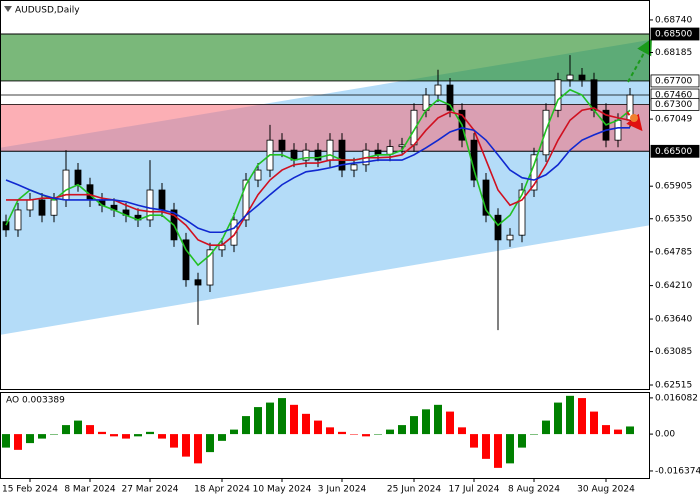 Image resolution: width=700 pixels, height=500 pixels. Describe the element at coordinates (677, 471) in the screenshot. I see `y-tick-label: -0.016374` at that location.